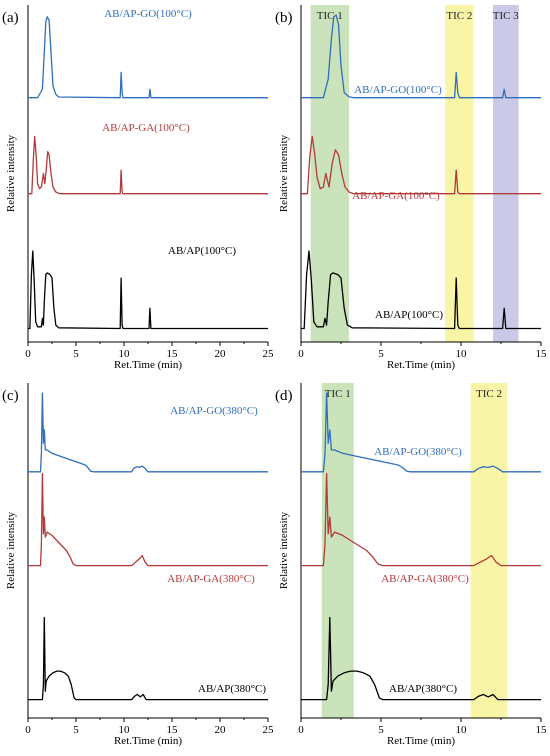  What do you see at coordinates (284, 18) in the screenshot?
I see `panel-label: (b)` at bounding box center [284, 18].